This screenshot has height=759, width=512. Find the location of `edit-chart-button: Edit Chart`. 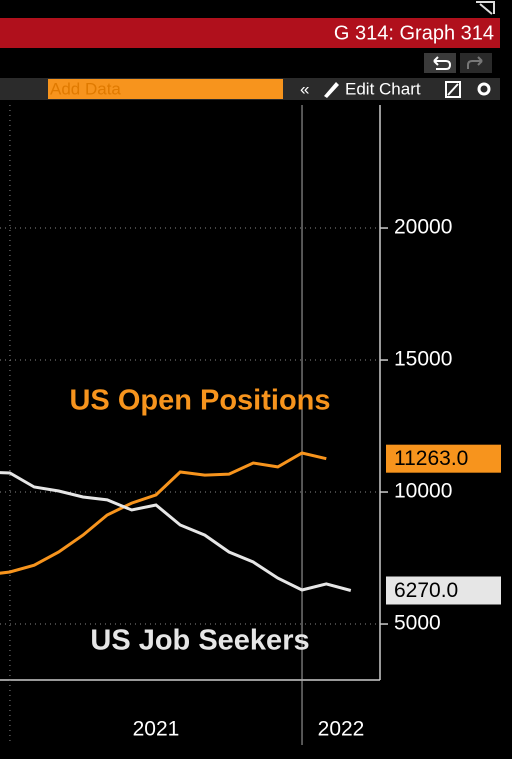

edit-chart-button: Edit Chart is located at coordinates (383, 88).